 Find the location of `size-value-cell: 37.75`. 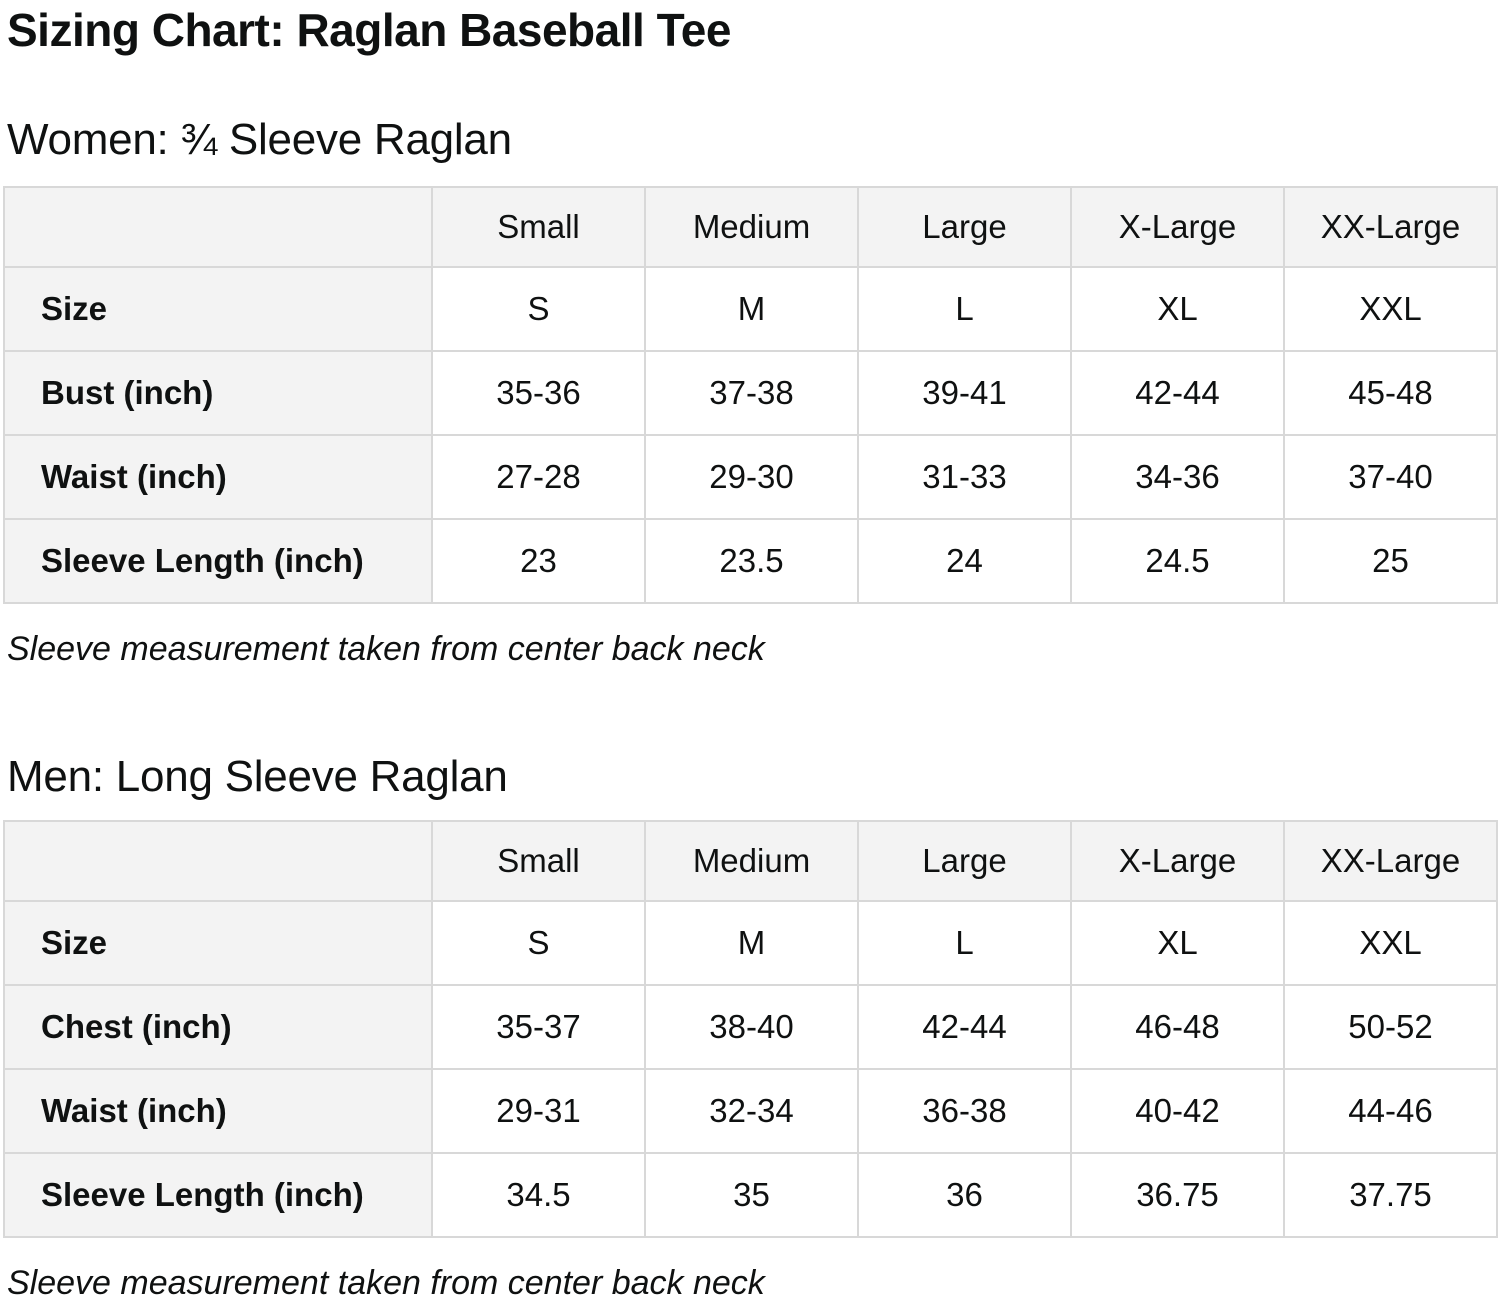

size-value-cell: 37.75 is located at coordinates (1390, 1194).